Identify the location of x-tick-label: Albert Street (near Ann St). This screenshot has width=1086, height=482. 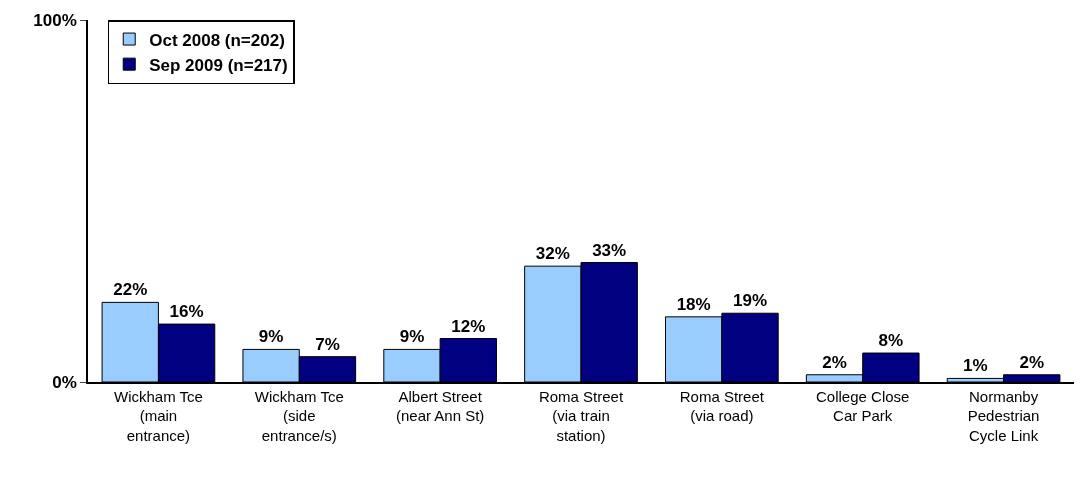
(440, 406).